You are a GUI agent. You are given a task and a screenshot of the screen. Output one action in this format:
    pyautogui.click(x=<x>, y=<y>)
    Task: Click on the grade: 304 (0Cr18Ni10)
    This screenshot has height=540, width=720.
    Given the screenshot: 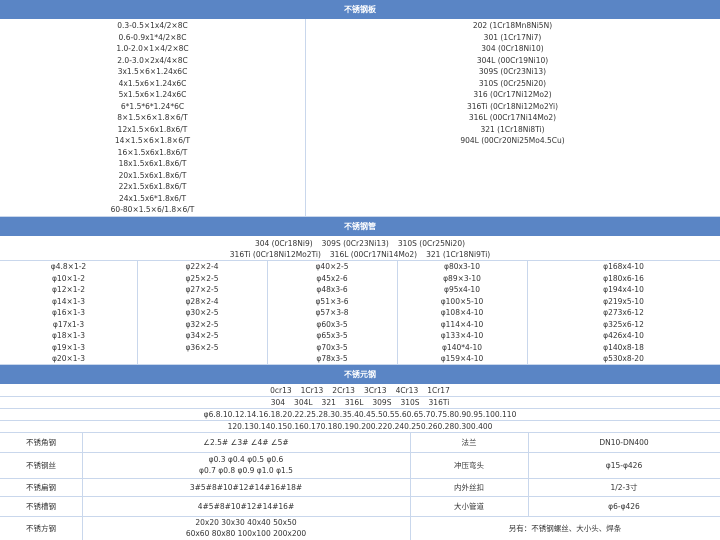 What is the action you would take?
    pyautogui.click(x=512, y=49)
    